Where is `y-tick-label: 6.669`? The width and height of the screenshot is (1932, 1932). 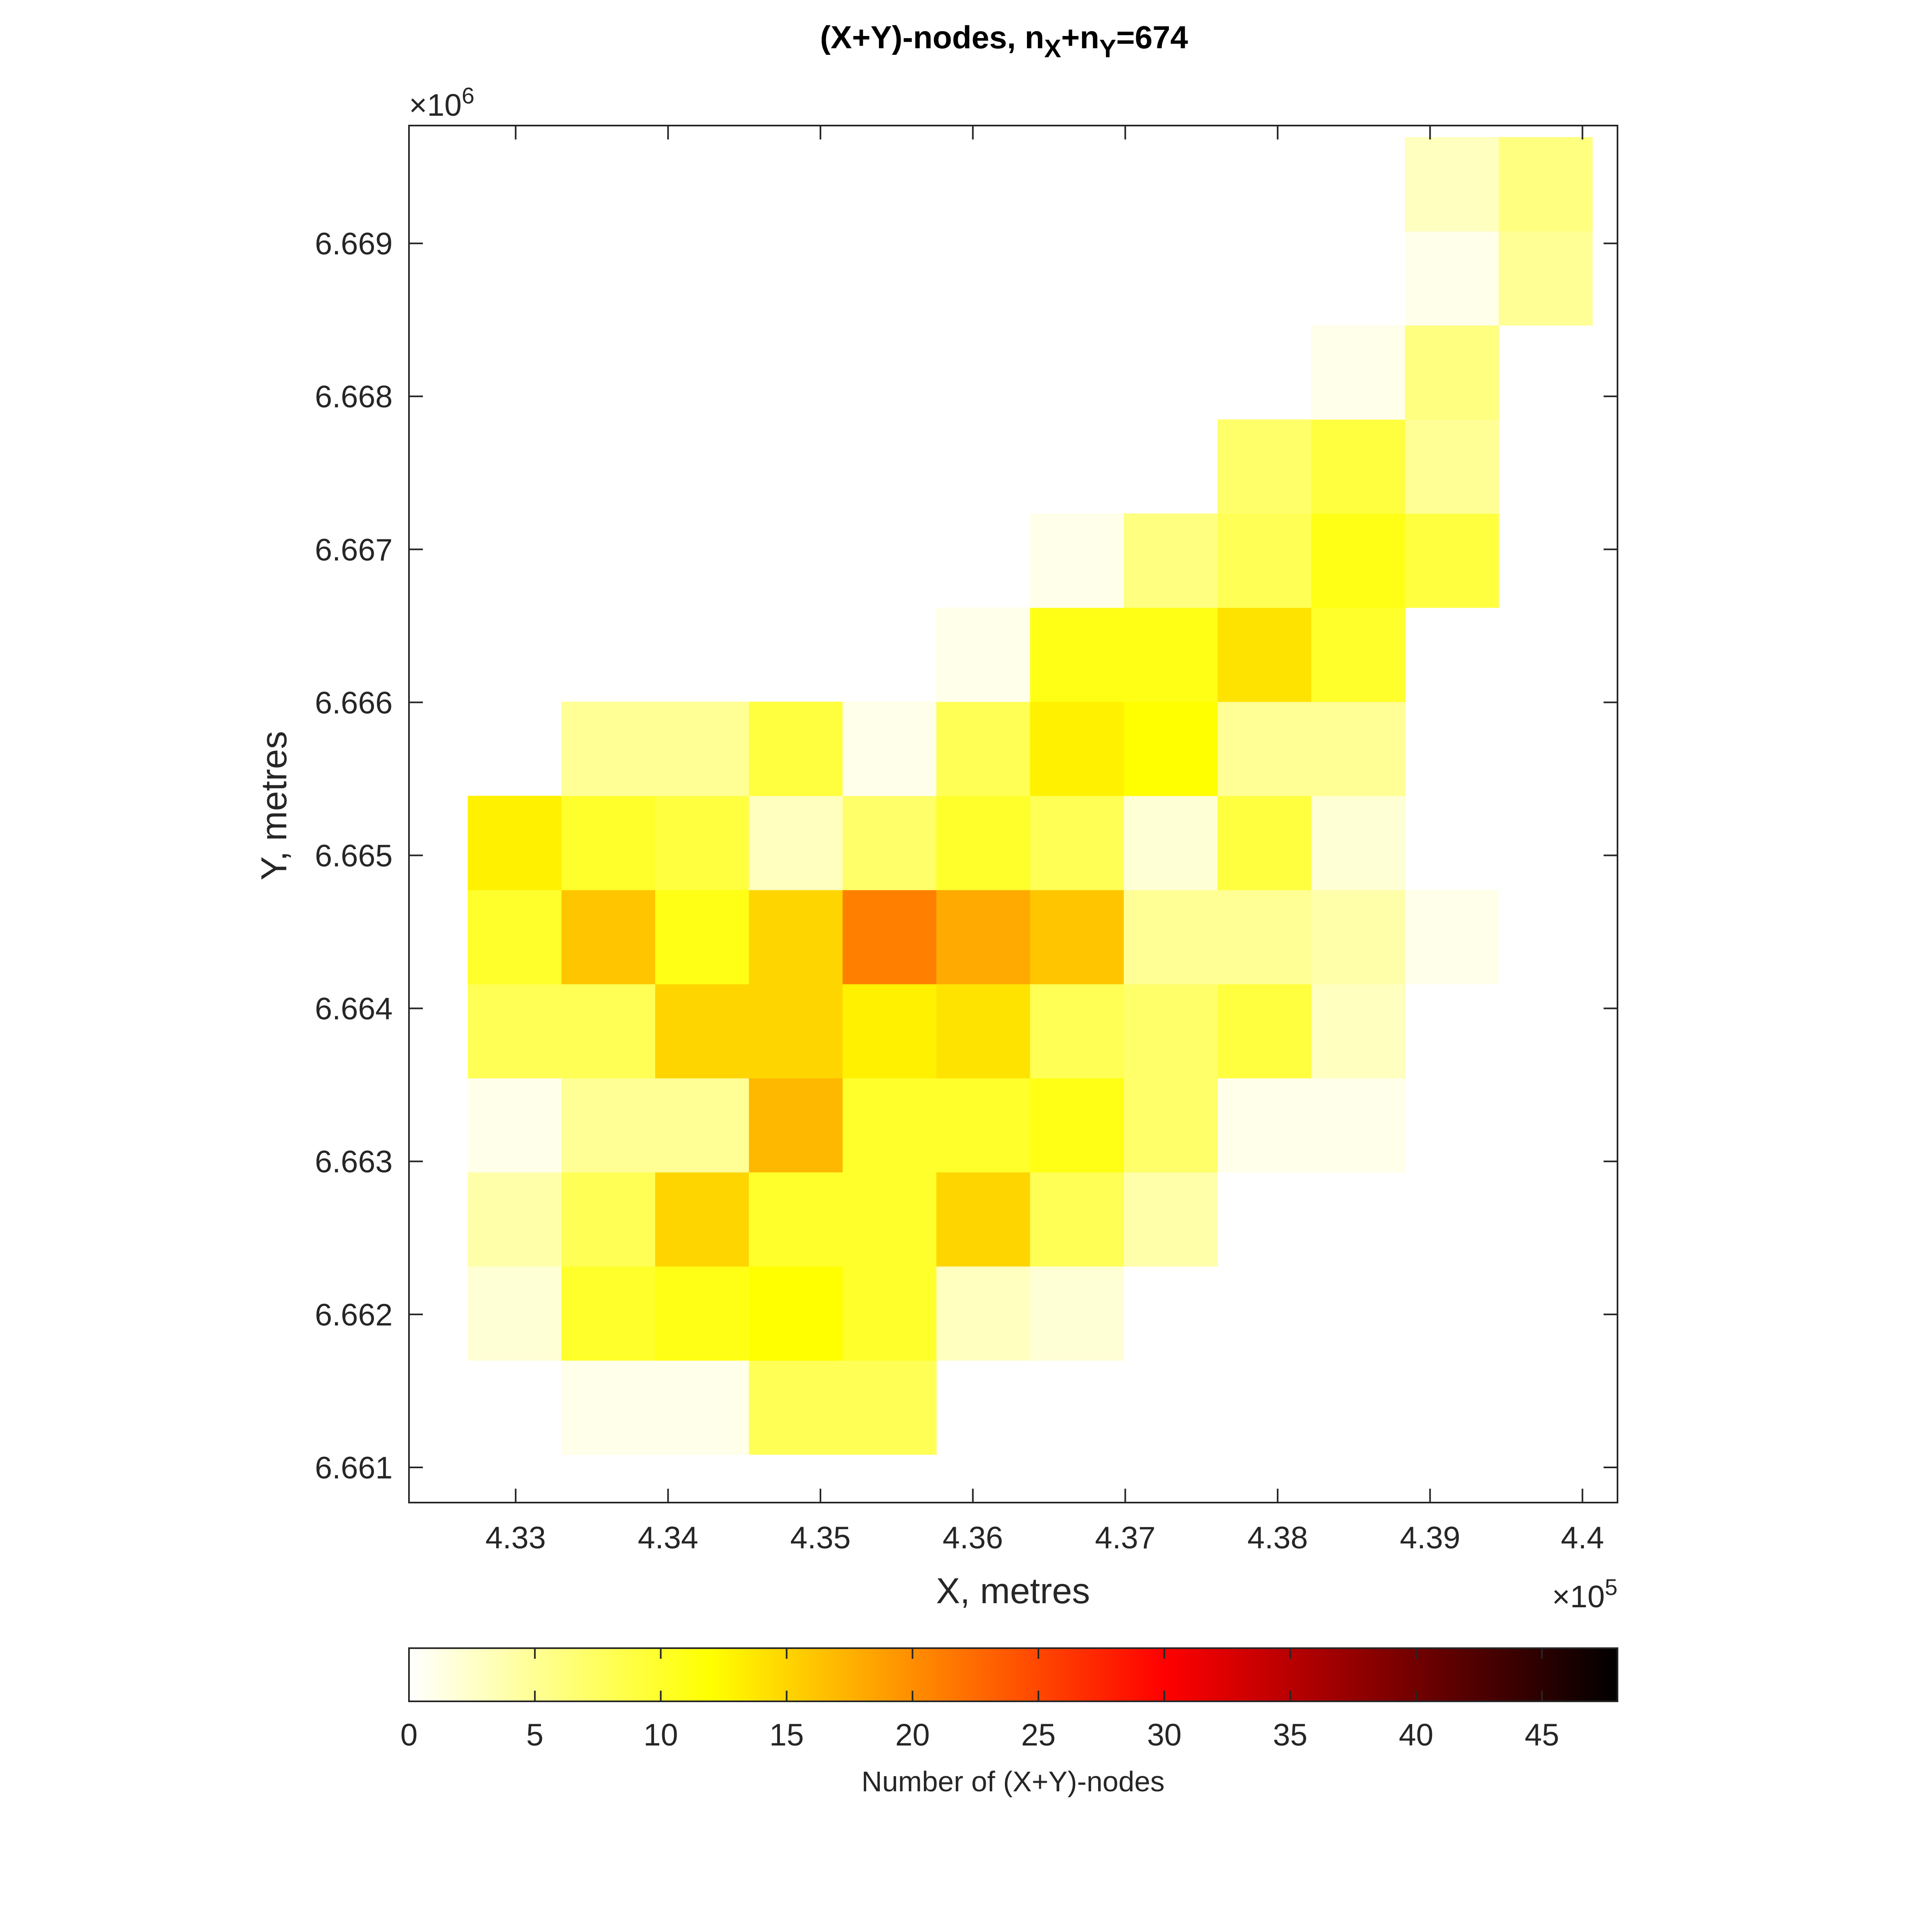 y-tick-label: 6.669 is located at coordinates (354, 244).